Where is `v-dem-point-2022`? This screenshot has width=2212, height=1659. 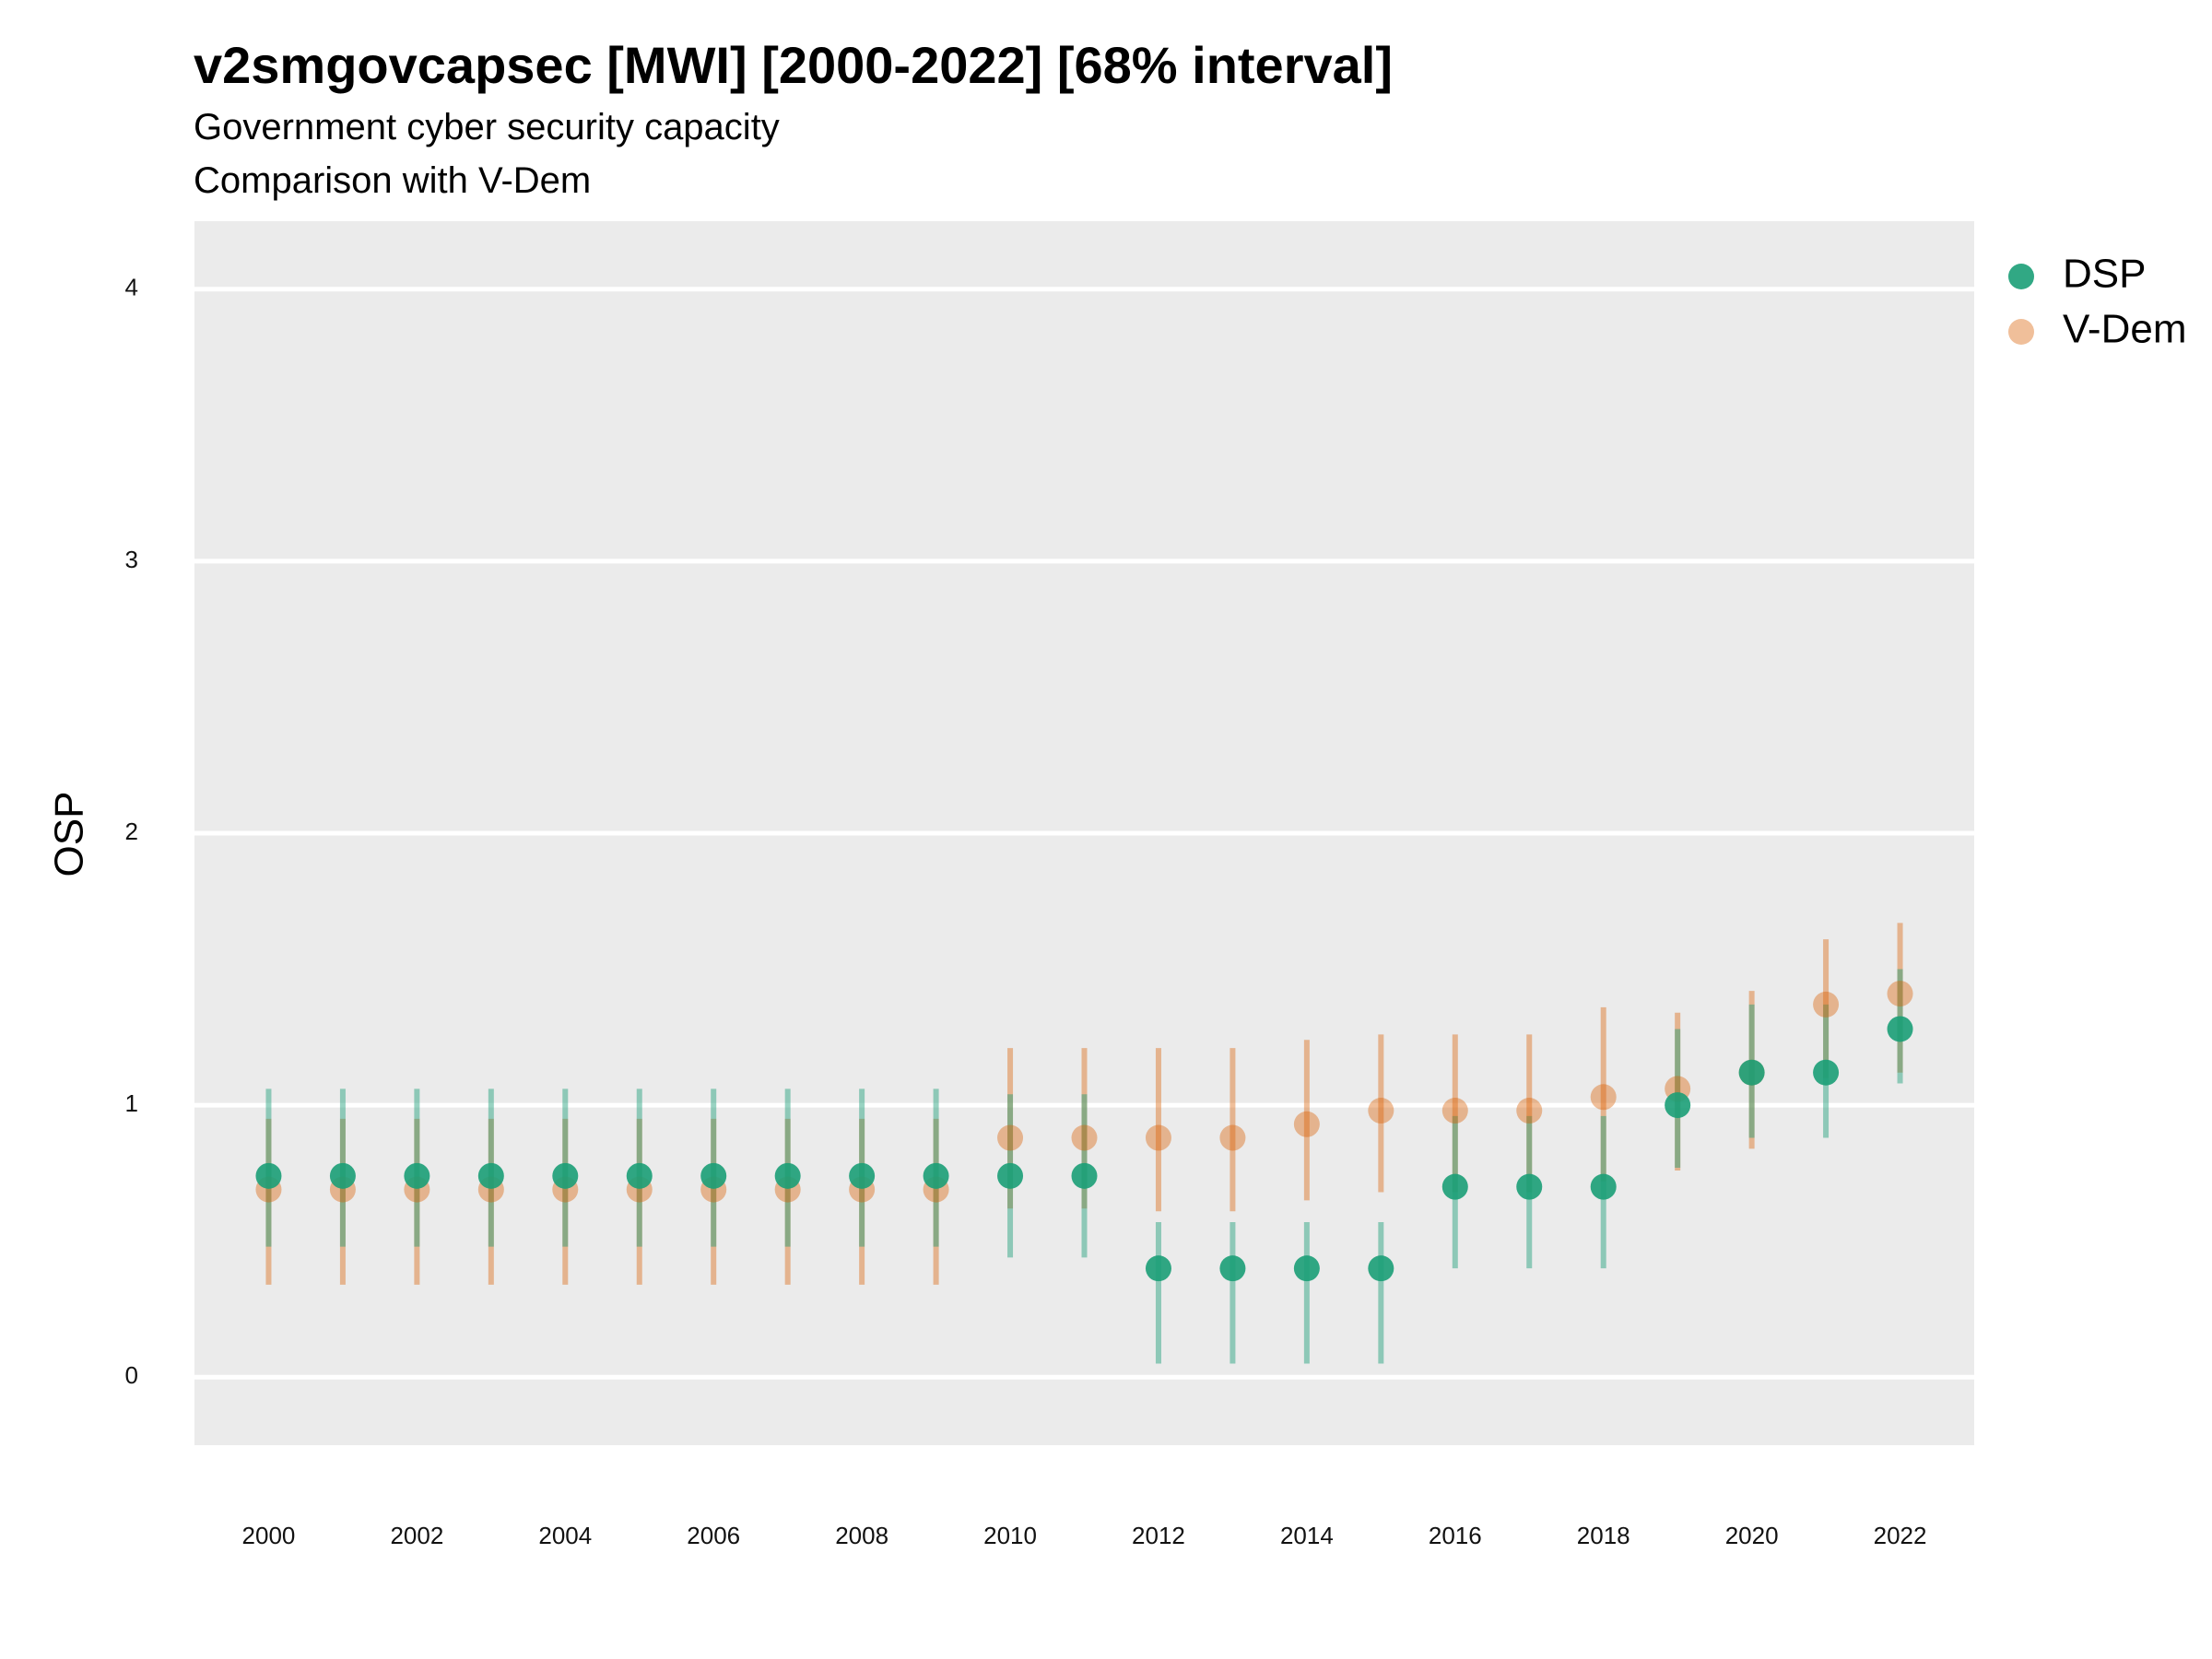
v-dem-point-2022 is located at coordinates (1900, 994).